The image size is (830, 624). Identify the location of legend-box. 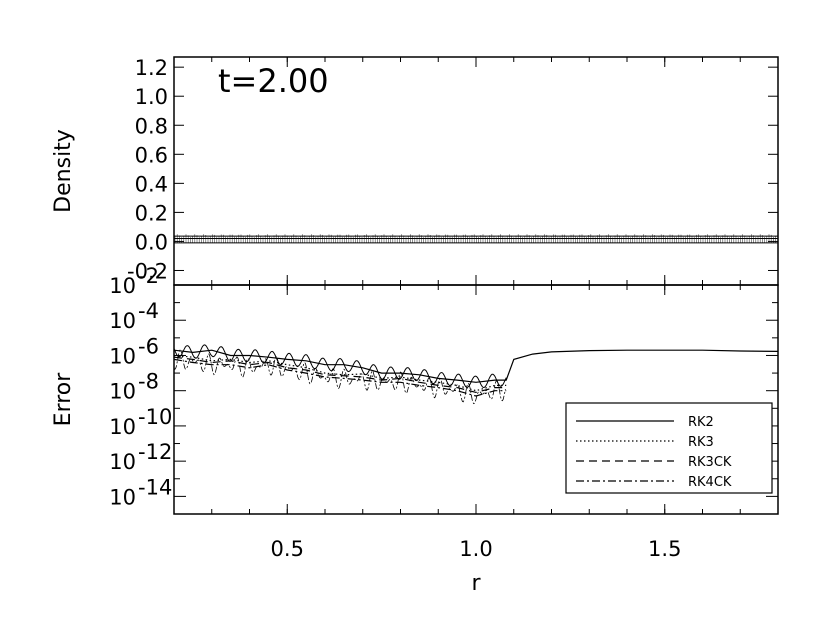
(669, 448).